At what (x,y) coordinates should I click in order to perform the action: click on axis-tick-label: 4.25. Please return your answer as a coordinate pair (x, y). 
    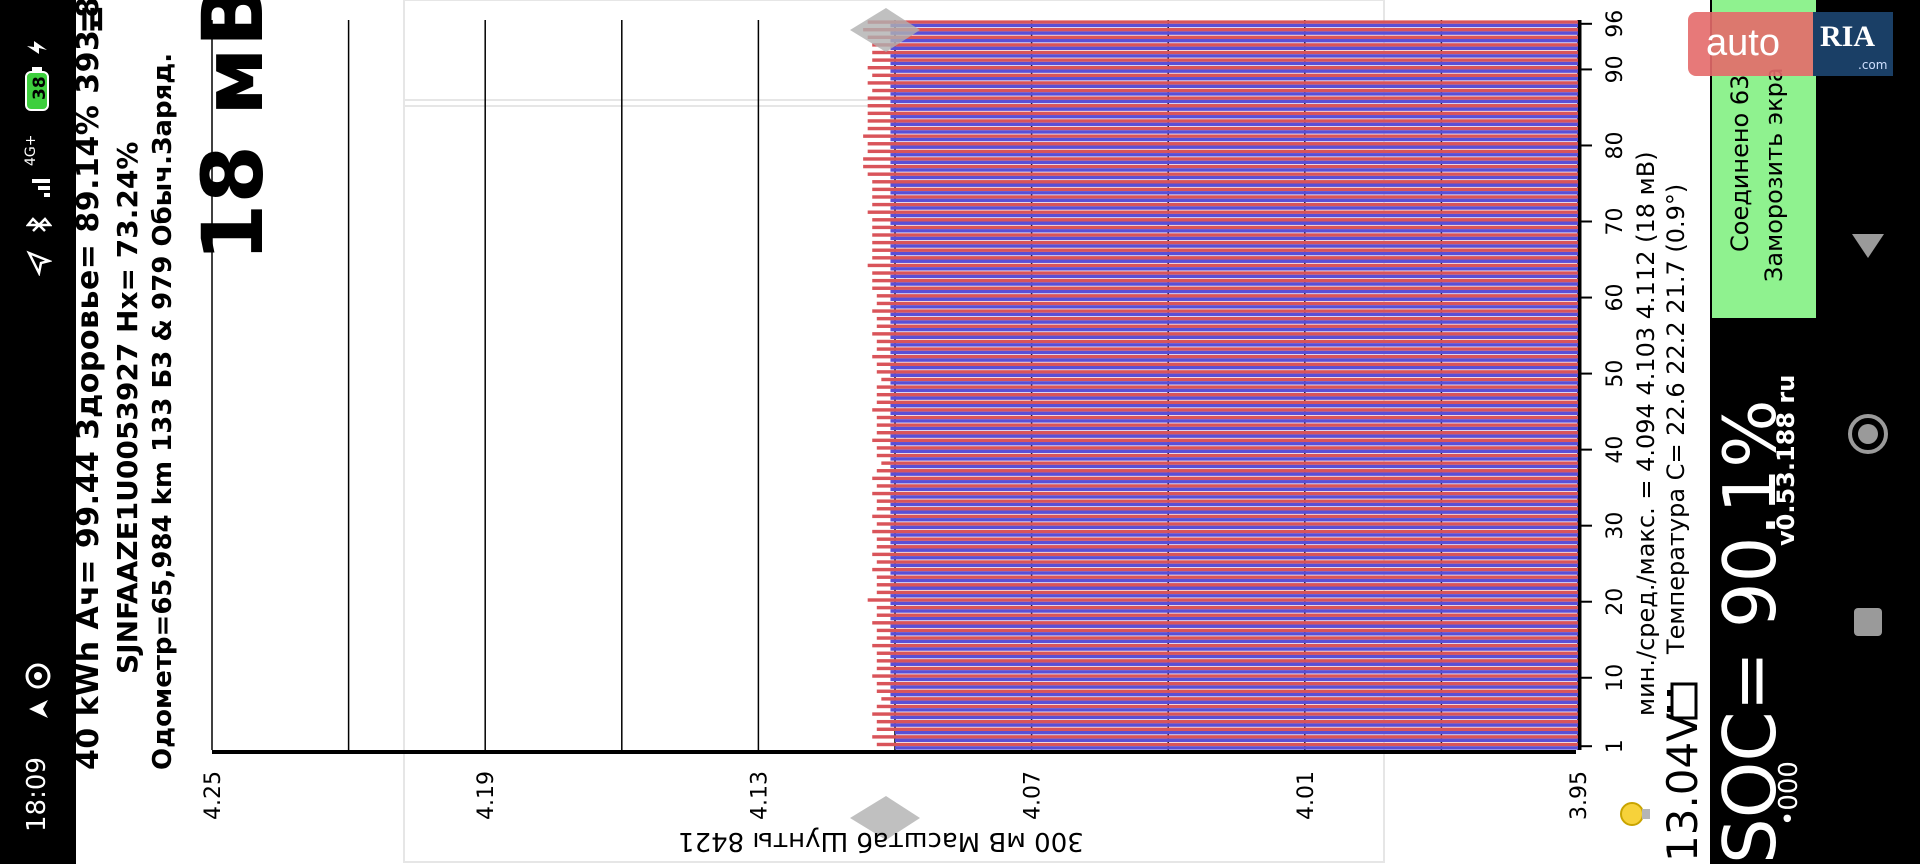
    Looking at the image, I should click on (213, 795).